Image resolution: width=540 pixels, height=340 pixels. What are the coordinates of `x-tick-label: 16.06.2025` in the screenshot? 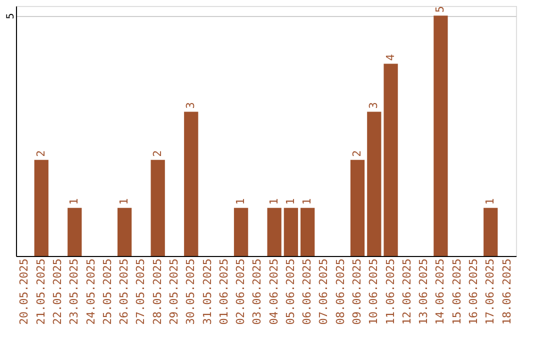 It's located at (473, 291).